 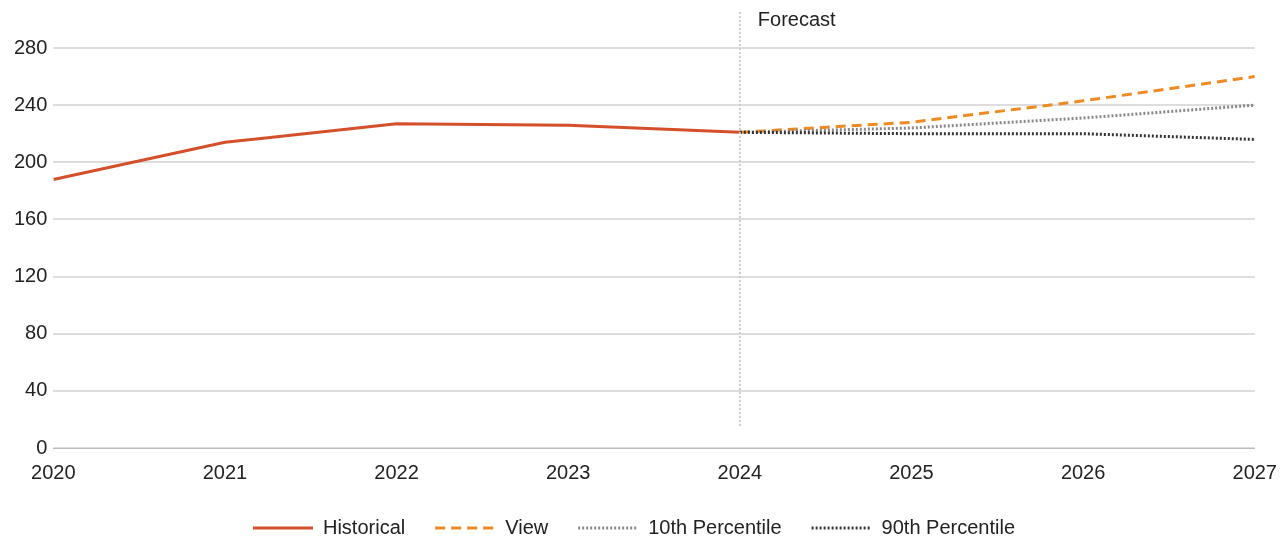 I want to click on x-tick-label: 2020, so click(x=53, y=471).